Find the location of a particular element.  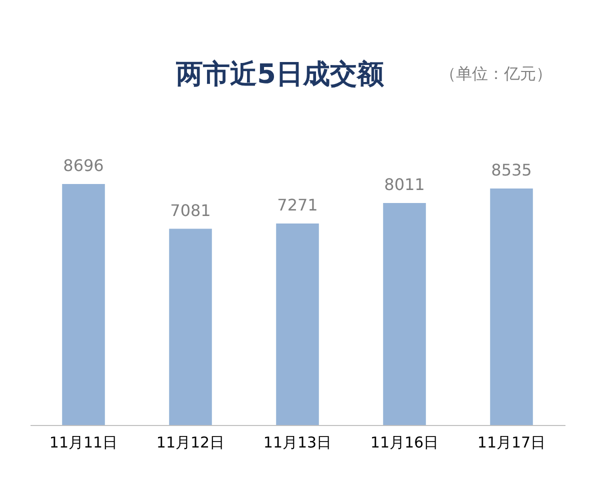

chart-title: 两市近5日成交额 is located at coordinates (280, 75).